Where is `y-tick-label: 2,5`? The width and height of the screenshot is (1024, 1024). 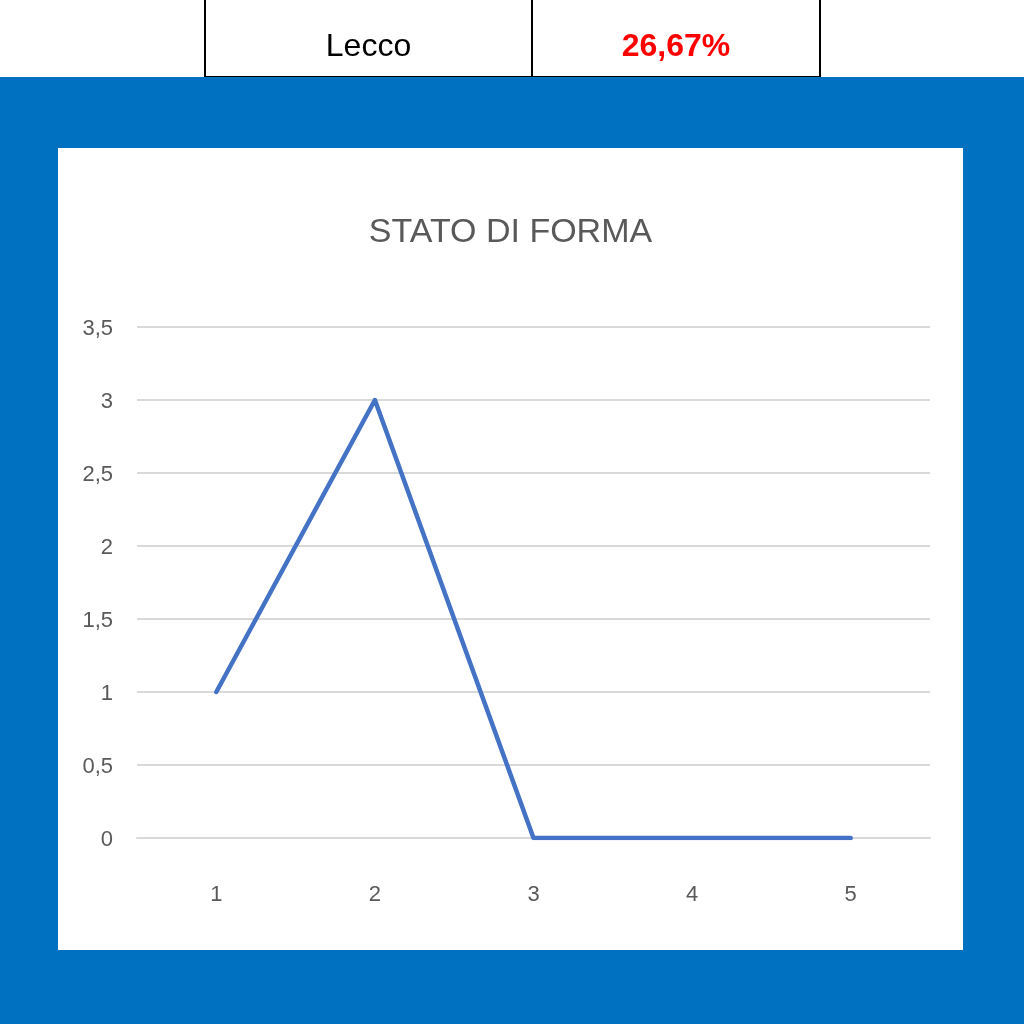 y-tick-label: 2,5 is located at coordinates (97, 473).